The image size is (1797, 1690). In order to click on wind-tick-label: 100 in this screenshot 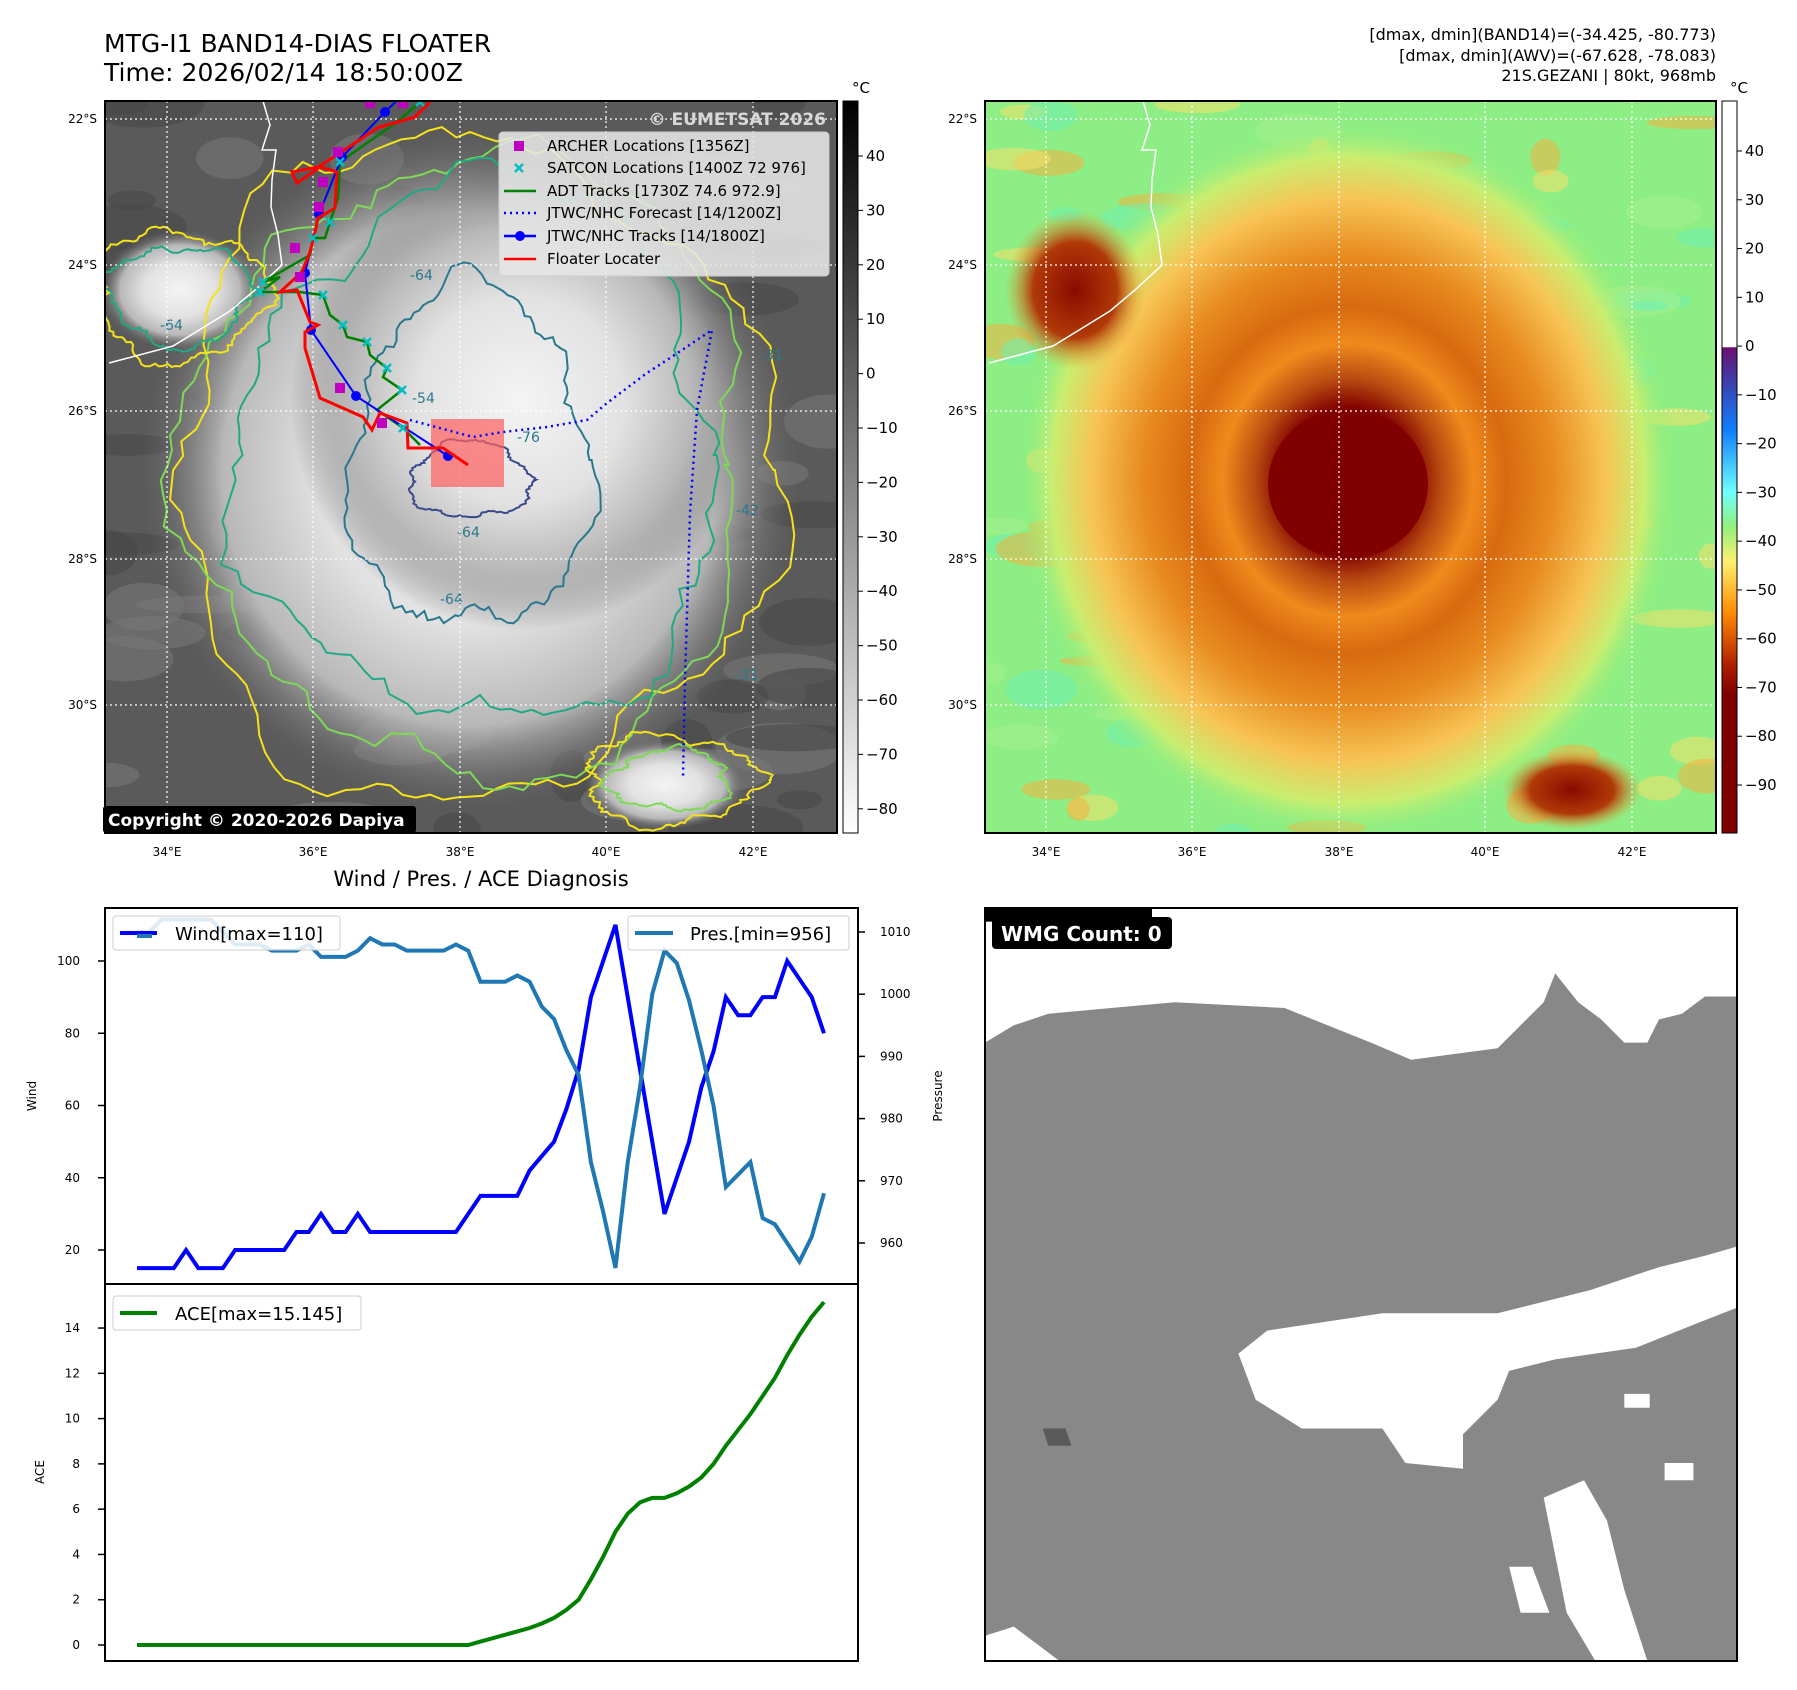, I will do `click(68, 961)`.